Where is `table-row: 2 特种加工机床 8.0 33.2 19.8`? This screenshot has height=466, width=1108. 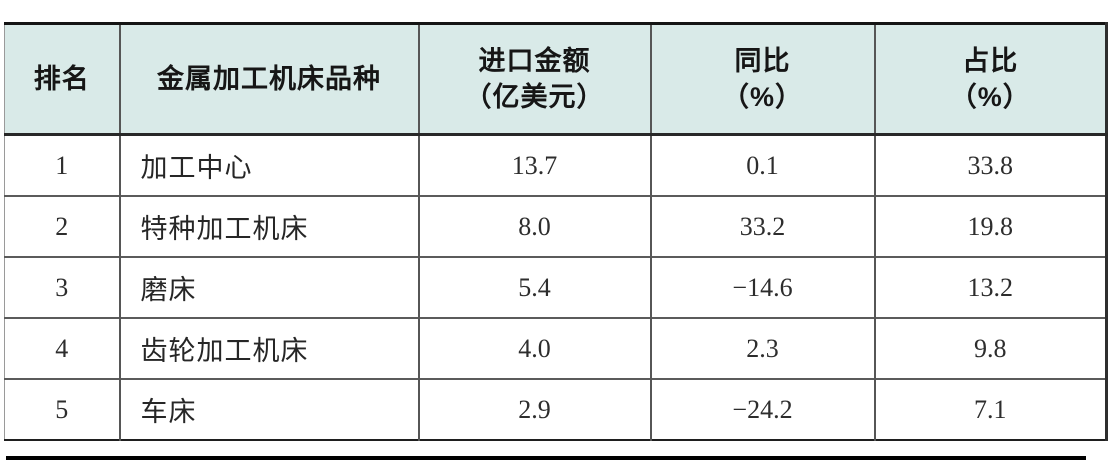 table-row: 2 特种加工机床 8.0 33.2 19.8 is located at coordinates (555, 226).